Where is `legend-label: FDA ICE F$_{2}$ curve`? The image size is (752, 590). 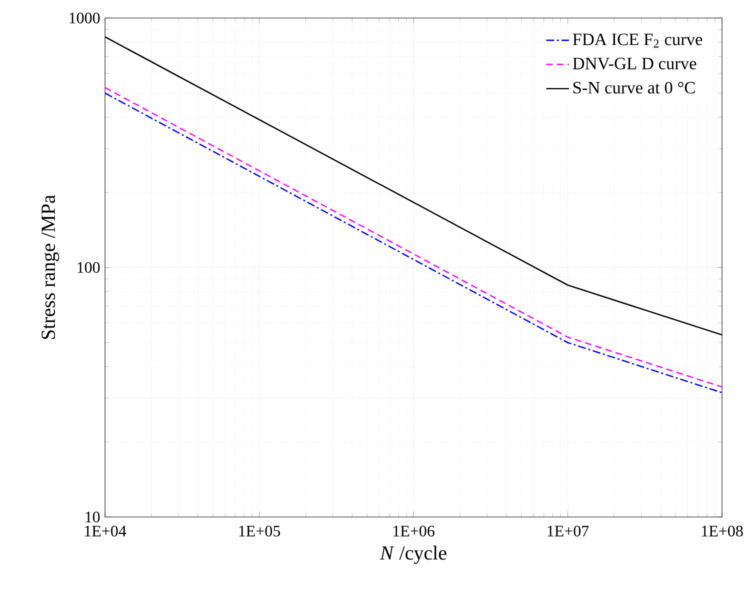
legend-label: FDA ICE F$_{2}$ curve is located at coordinates (637, 41).